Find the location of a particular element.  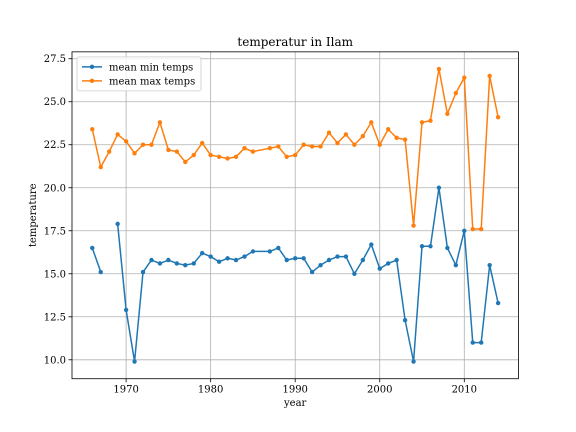

x-axis-label: year is located at coordinates (295, 403).